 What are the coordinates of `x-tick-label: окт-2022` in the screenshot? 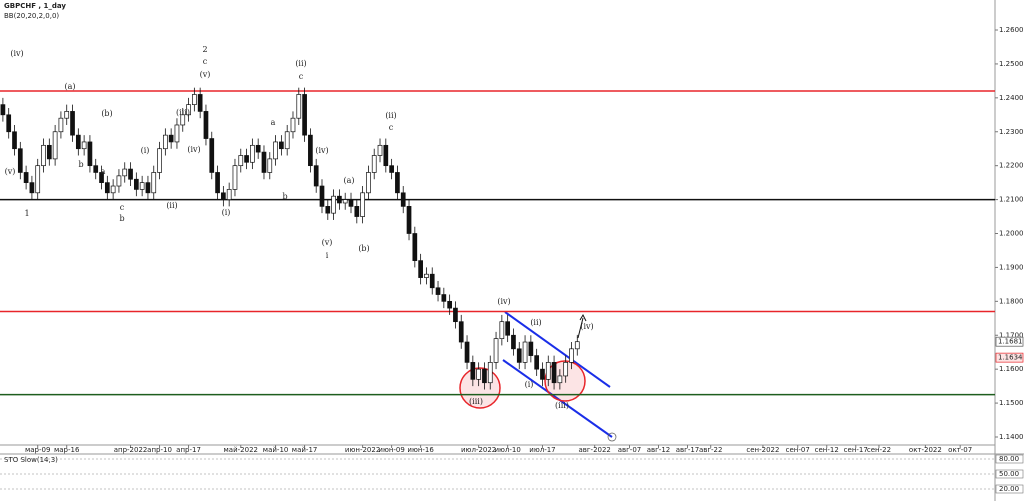 It's located at (925, 450).